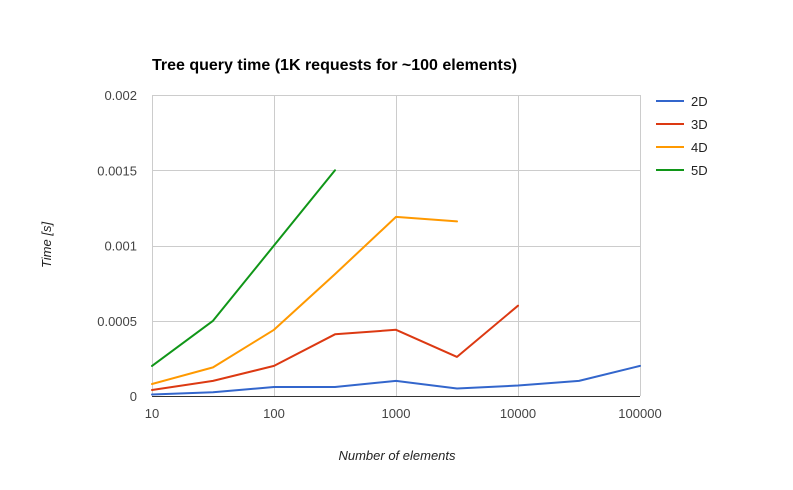 This screenshot has width=793, height=490. Describe the element at coordinates (682, 124) in the screenshot. I see `legend-entry-3d: 3D` at that location.